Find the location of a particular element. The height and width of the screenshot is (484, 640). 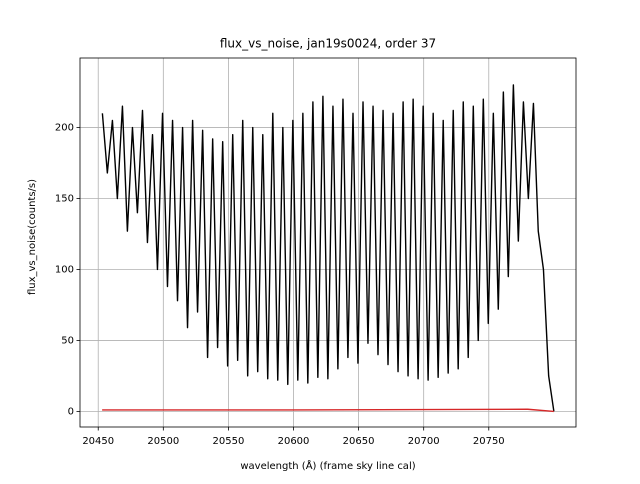

line-series is located at coordinates (328, 410).